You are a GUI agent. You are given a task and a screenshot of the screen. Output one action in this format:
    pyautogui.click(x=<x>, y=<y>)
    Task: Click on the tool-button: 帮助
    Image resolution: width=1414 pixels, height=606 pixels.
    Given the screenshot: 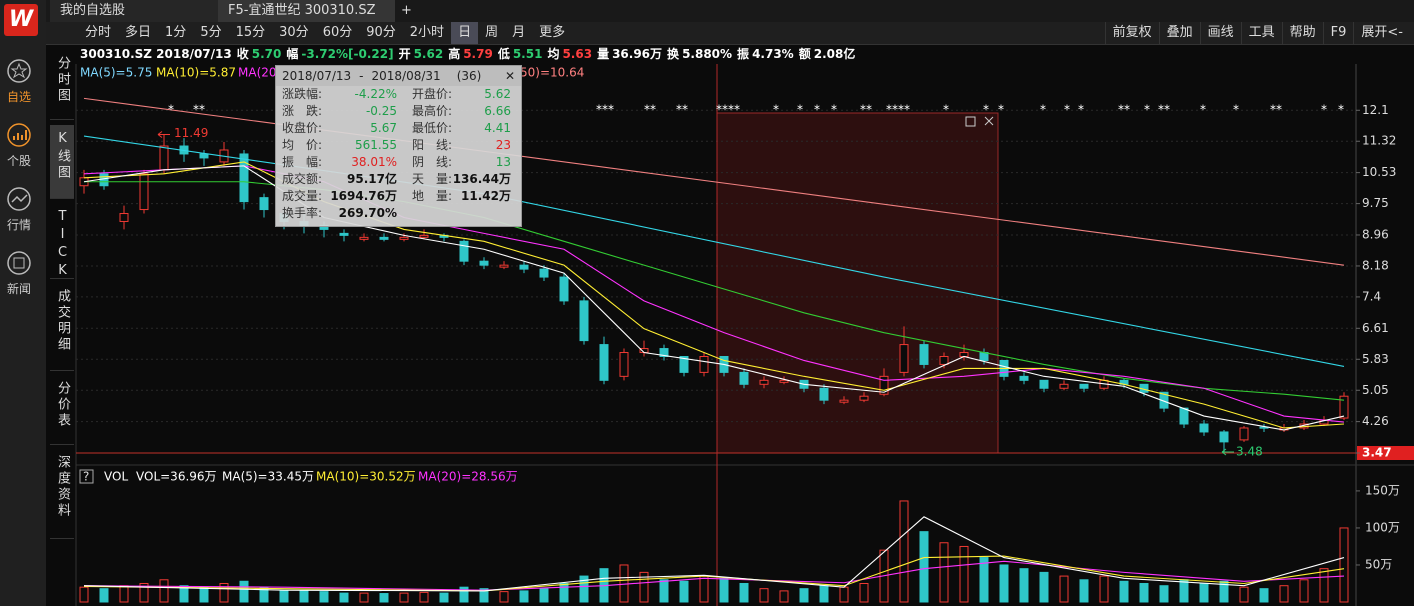 What is the action you would take?
    pyautogui.click(x=1302, y=33)
    